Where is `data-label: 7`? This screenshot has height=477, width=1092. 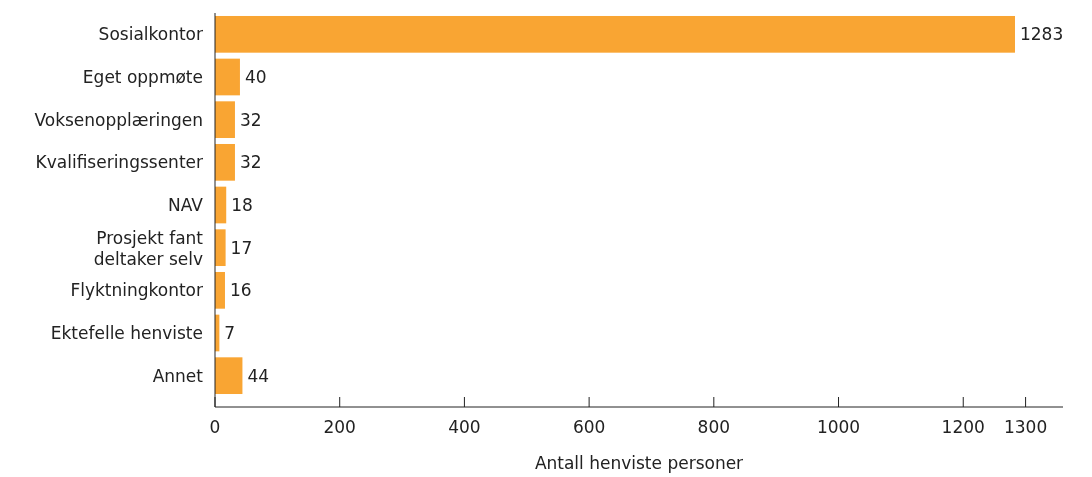
data-label: 7 is located at coordinates (230, 333).